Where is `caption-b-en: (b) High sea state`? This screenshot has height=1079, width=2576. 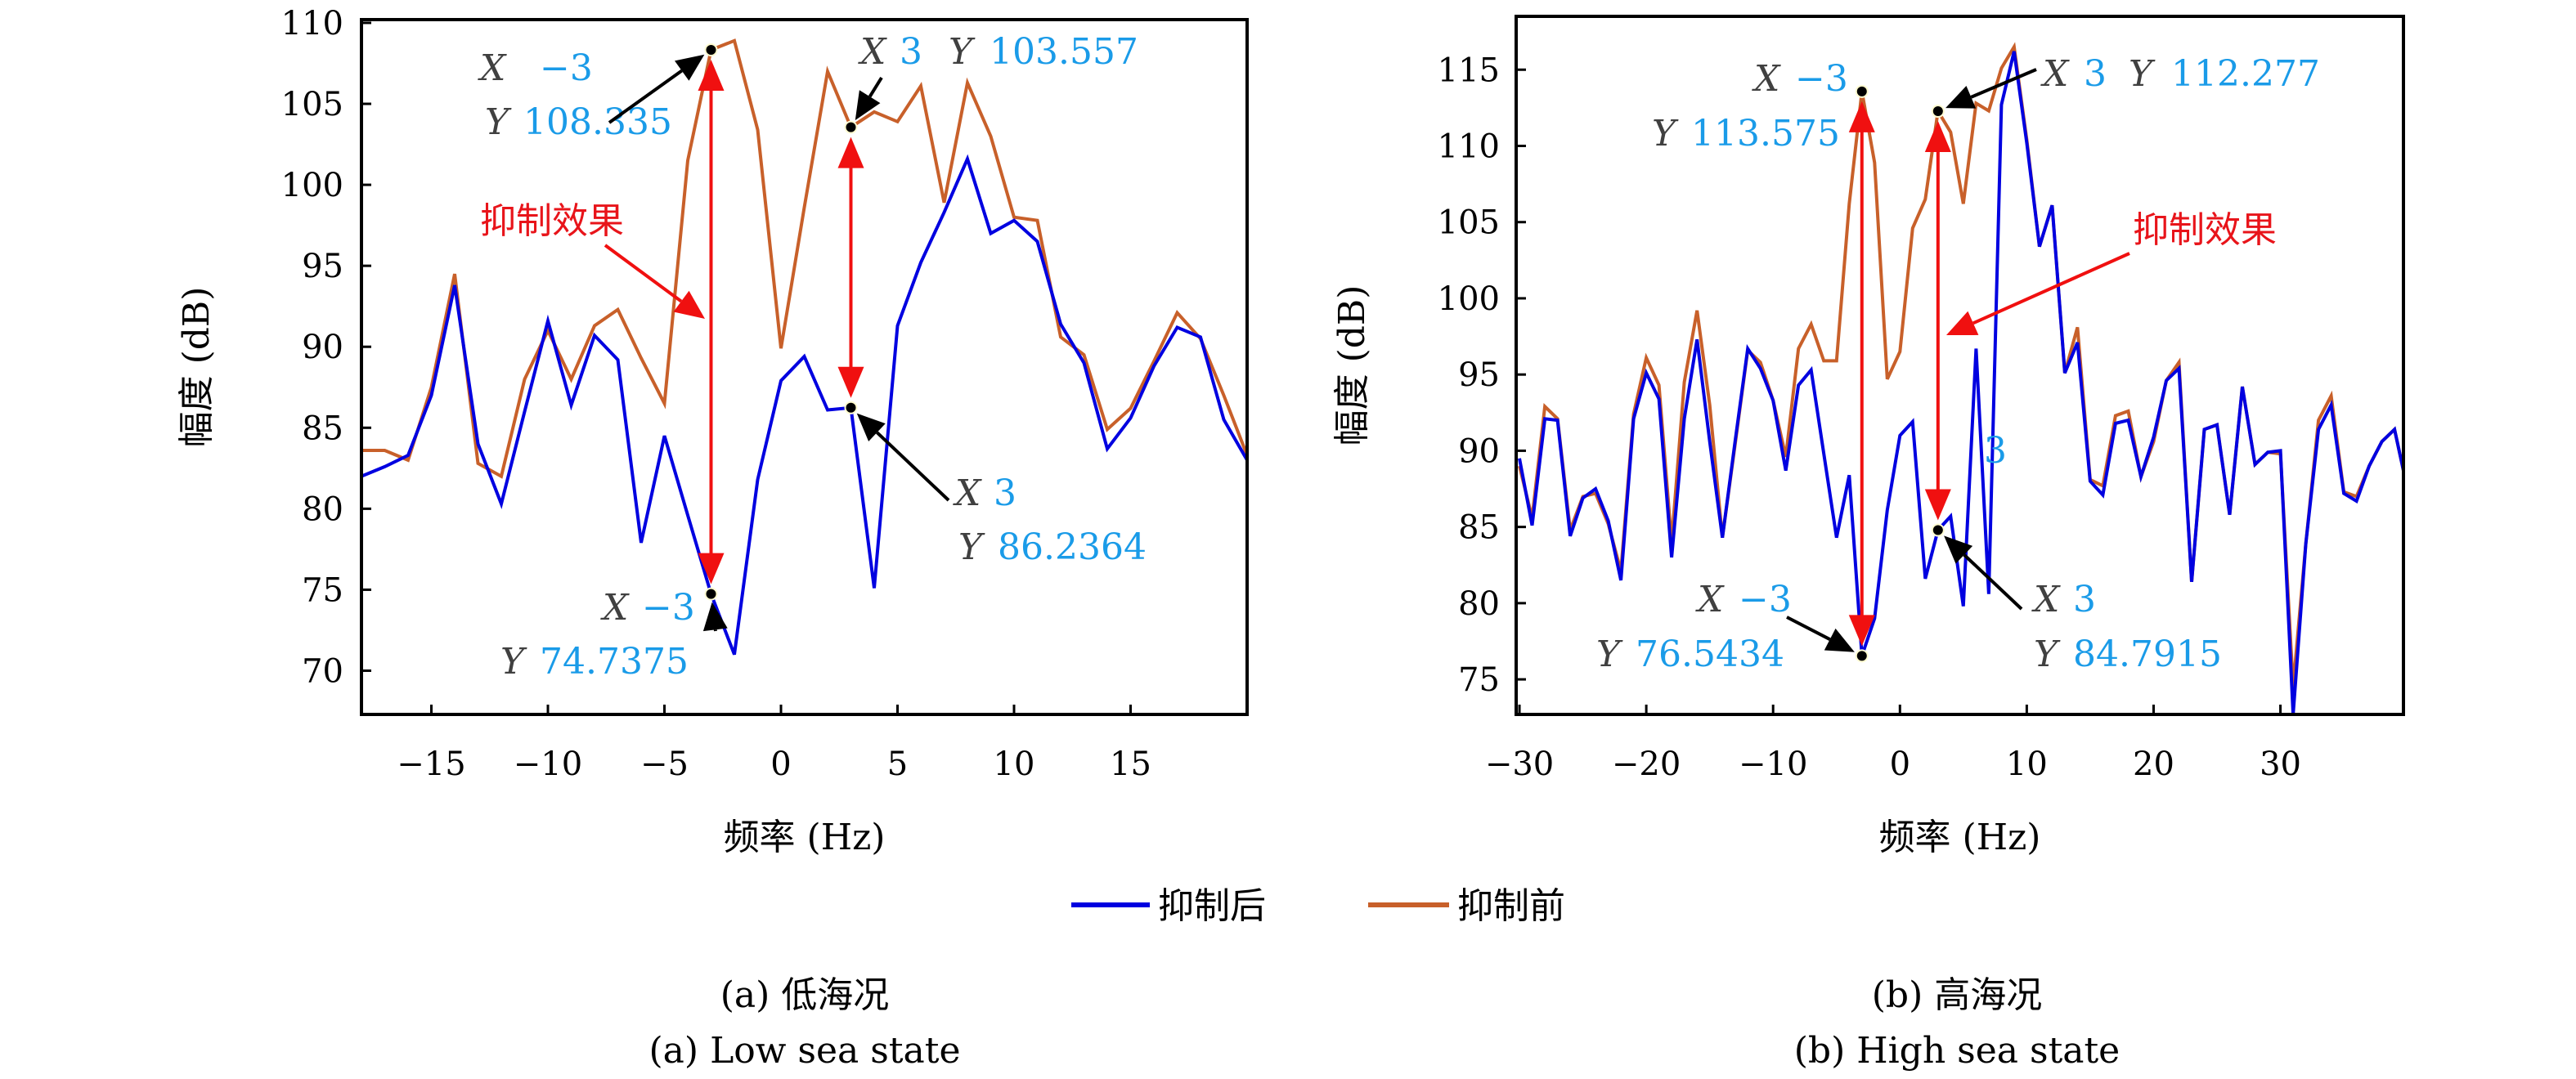 caption-b-en: (b) High sea state is located at coordinates (1957, 1051).